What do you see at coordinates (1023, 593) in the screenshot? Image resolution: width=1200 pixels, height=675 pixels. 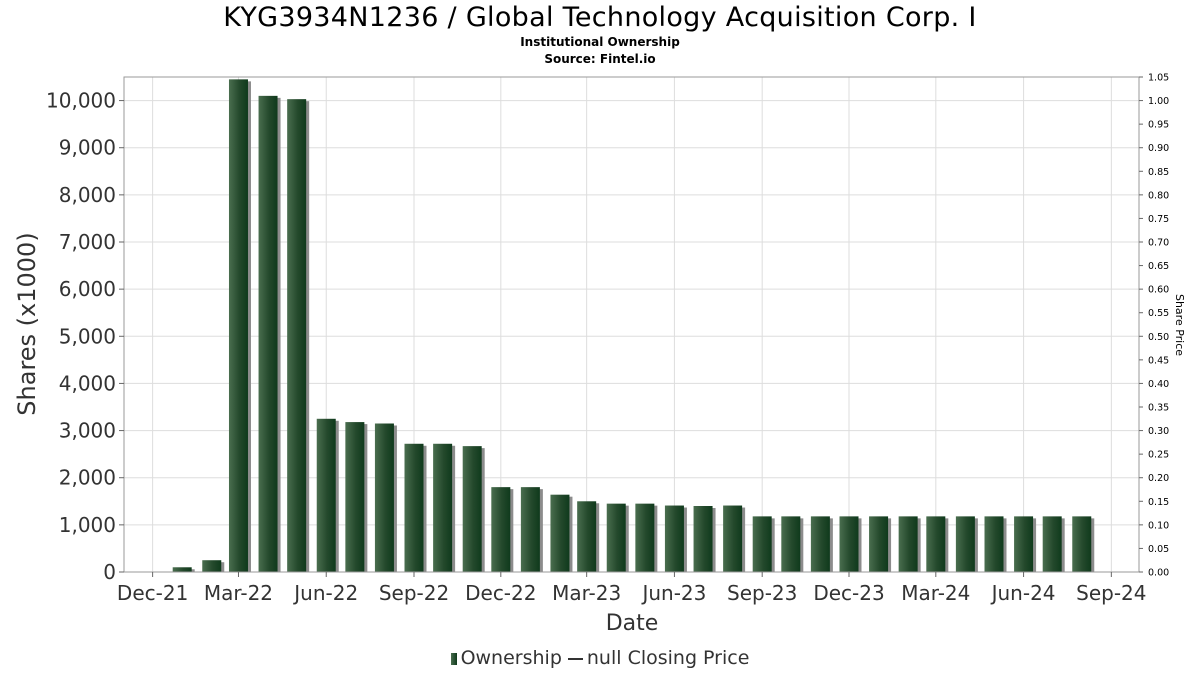 I see `x-tick-label: Jun-24` at bounding box center [1023, 593].